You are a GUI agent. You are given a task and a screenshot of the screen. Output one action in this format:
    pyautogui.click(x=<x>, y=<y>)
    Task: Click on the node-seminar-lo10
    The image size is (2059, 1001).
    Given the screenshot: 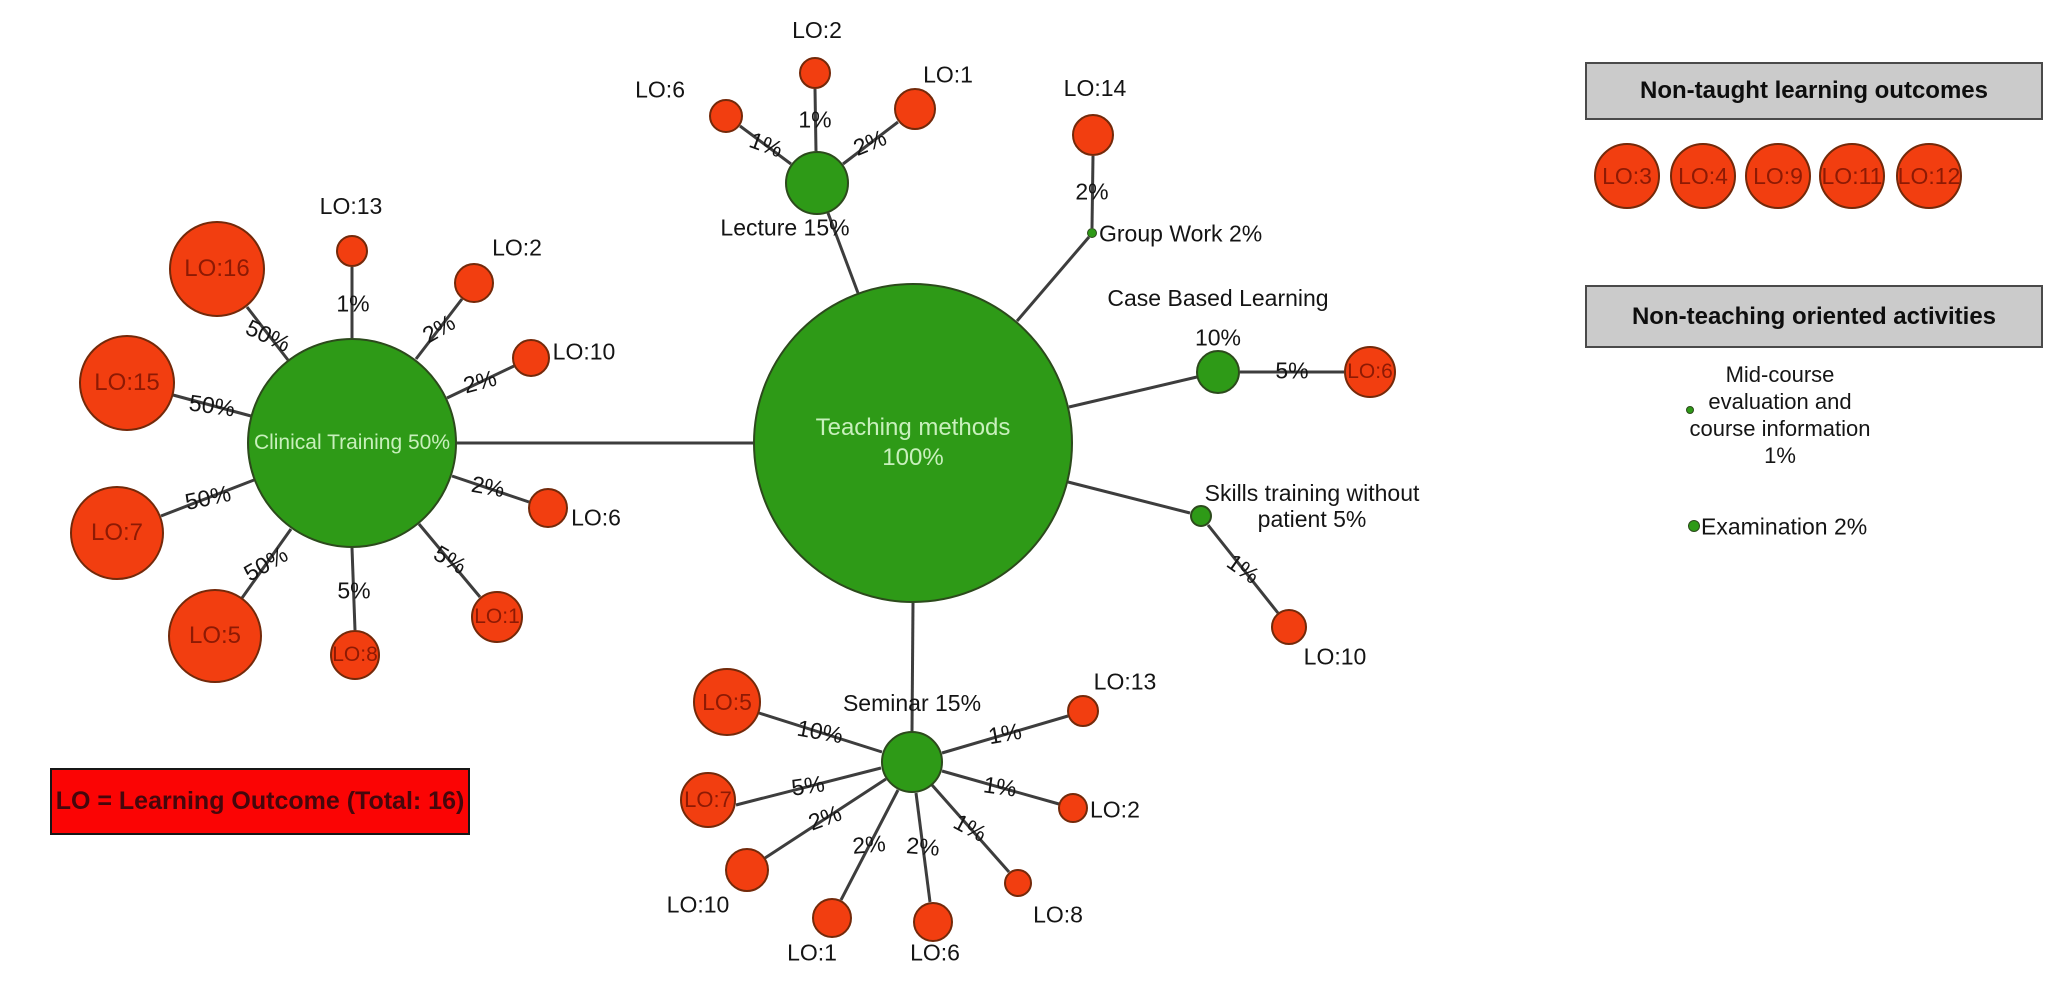 What is the action you would take?
    pyautogui.click(x=747, y=870)
    